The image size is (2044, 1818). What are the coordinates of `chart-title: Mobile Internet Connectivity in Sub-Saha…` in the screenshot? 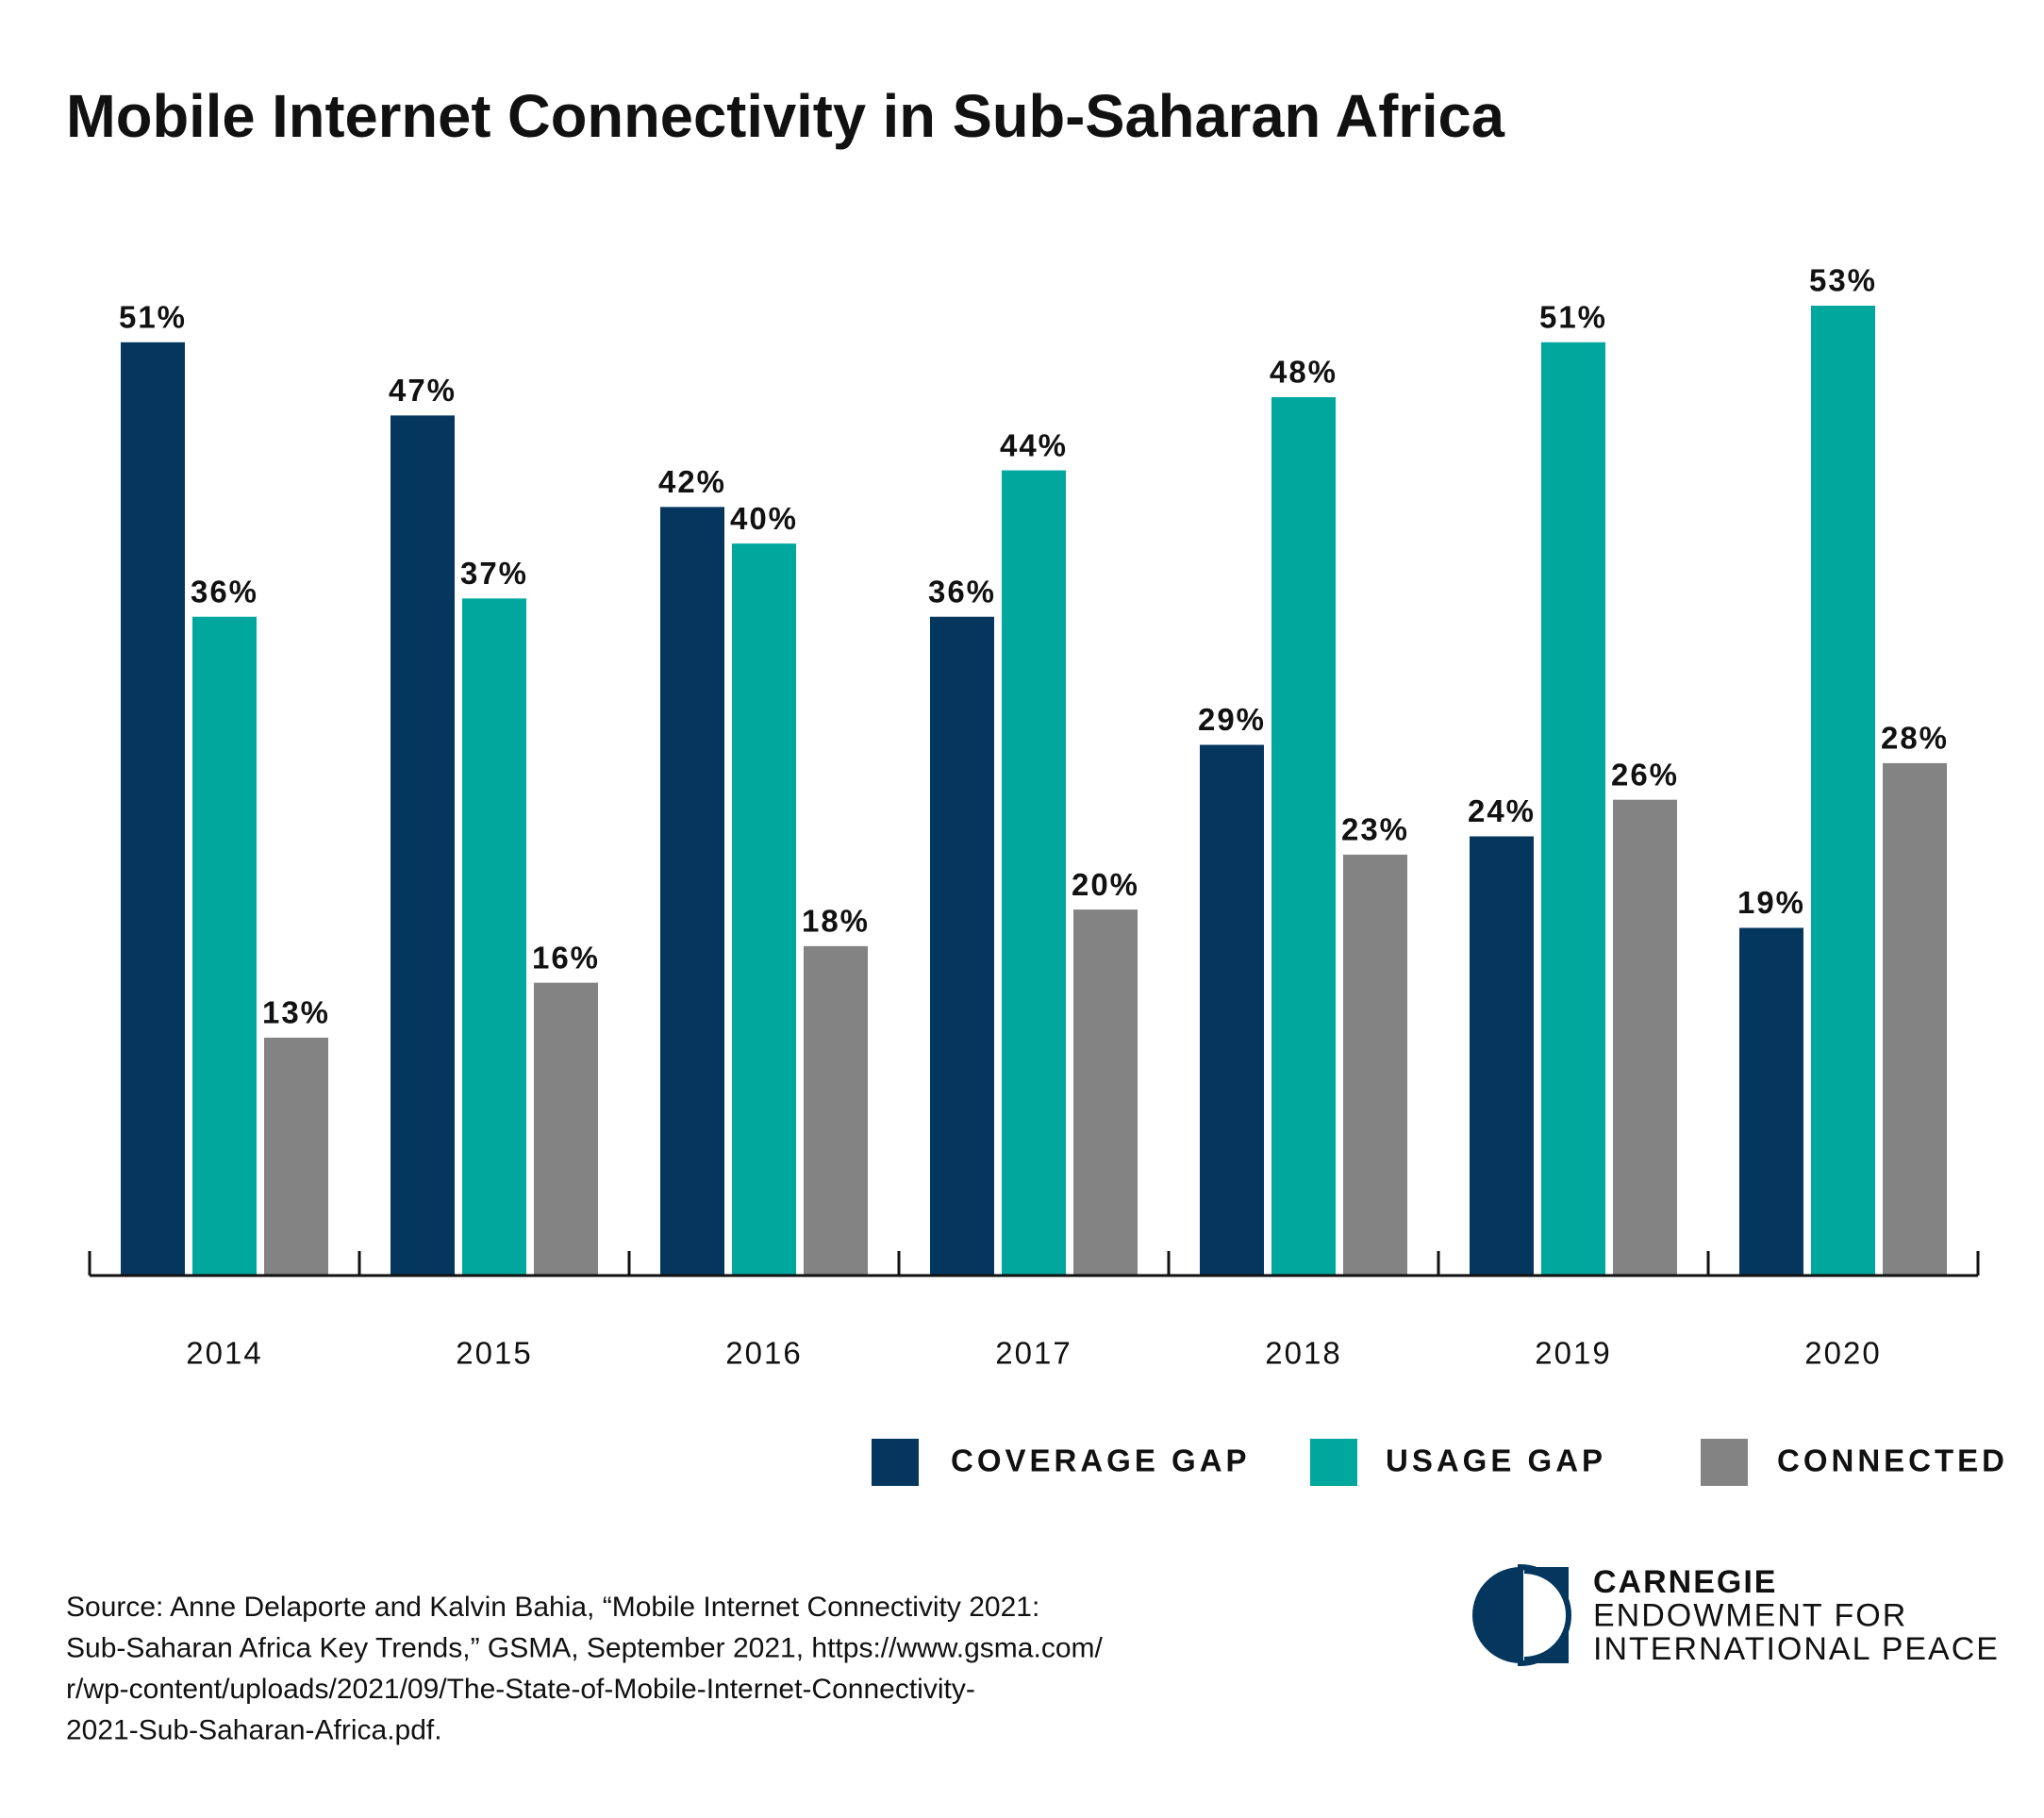 It's located at (785, 116).